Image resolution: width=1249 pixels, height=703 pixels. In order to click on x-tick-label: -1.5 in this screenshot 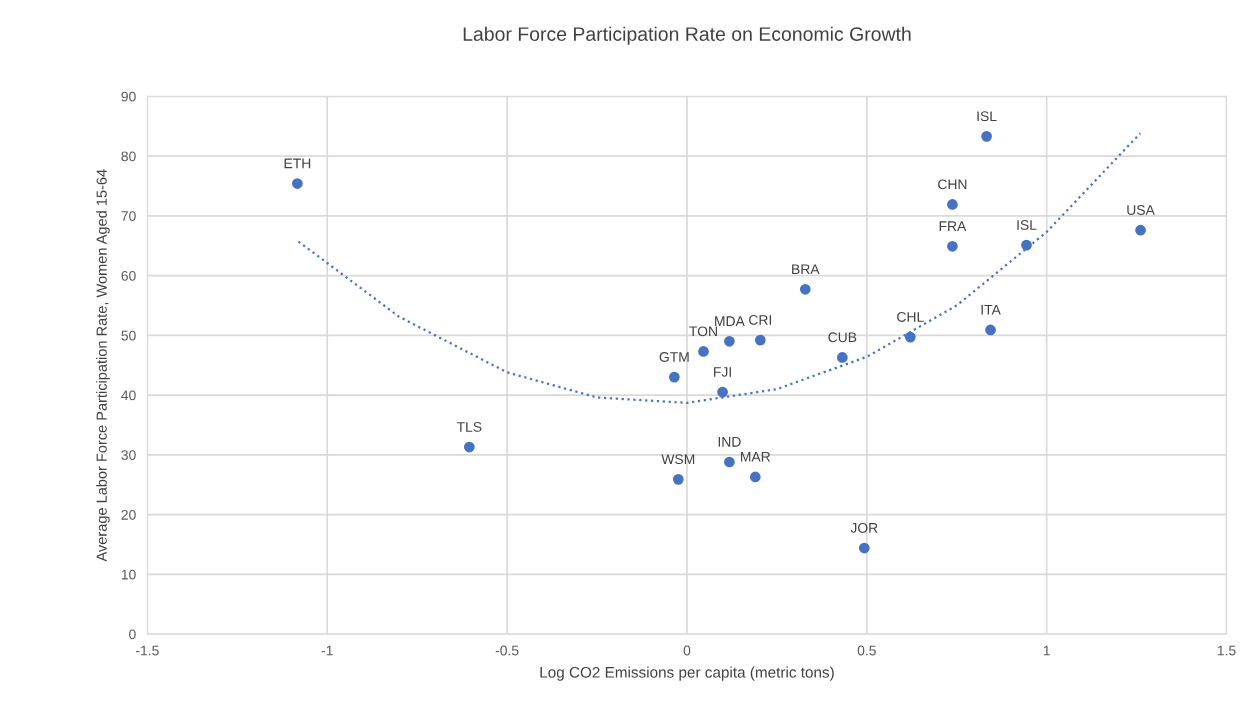, I will do `click(147, 650)`.